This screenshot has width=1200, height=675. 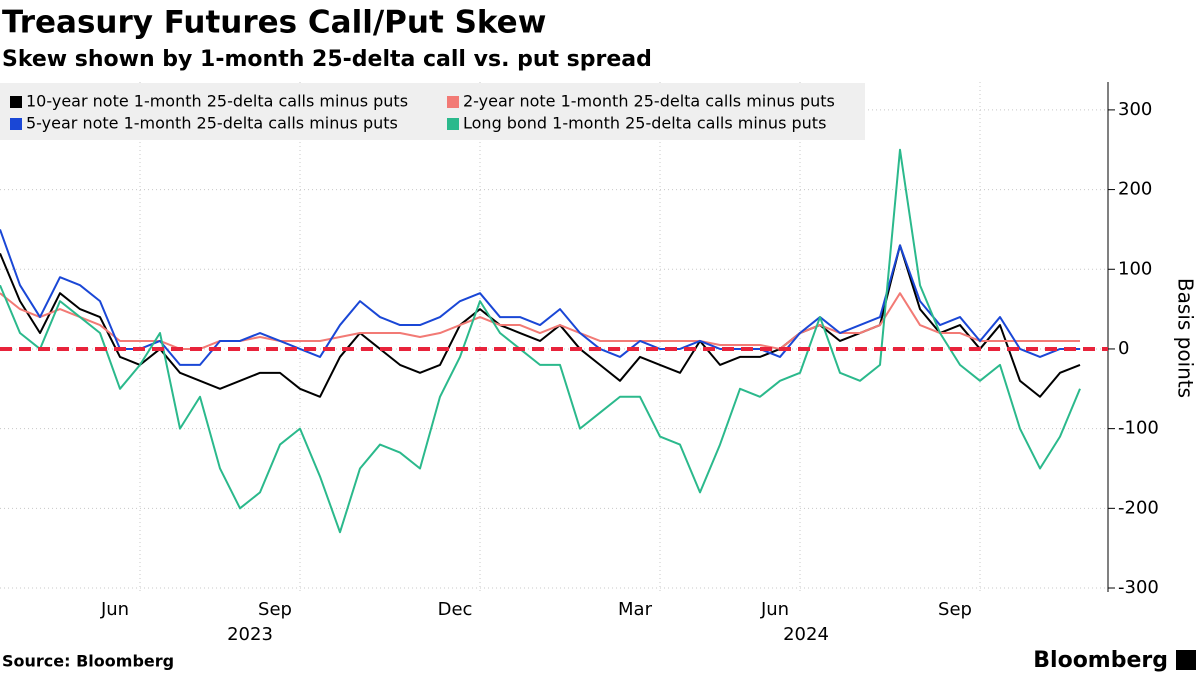 What do you see at coordinates (1123, 348) in the screenshot?
I see `y-tick-label: 0` at bounding box center [1123, 348].